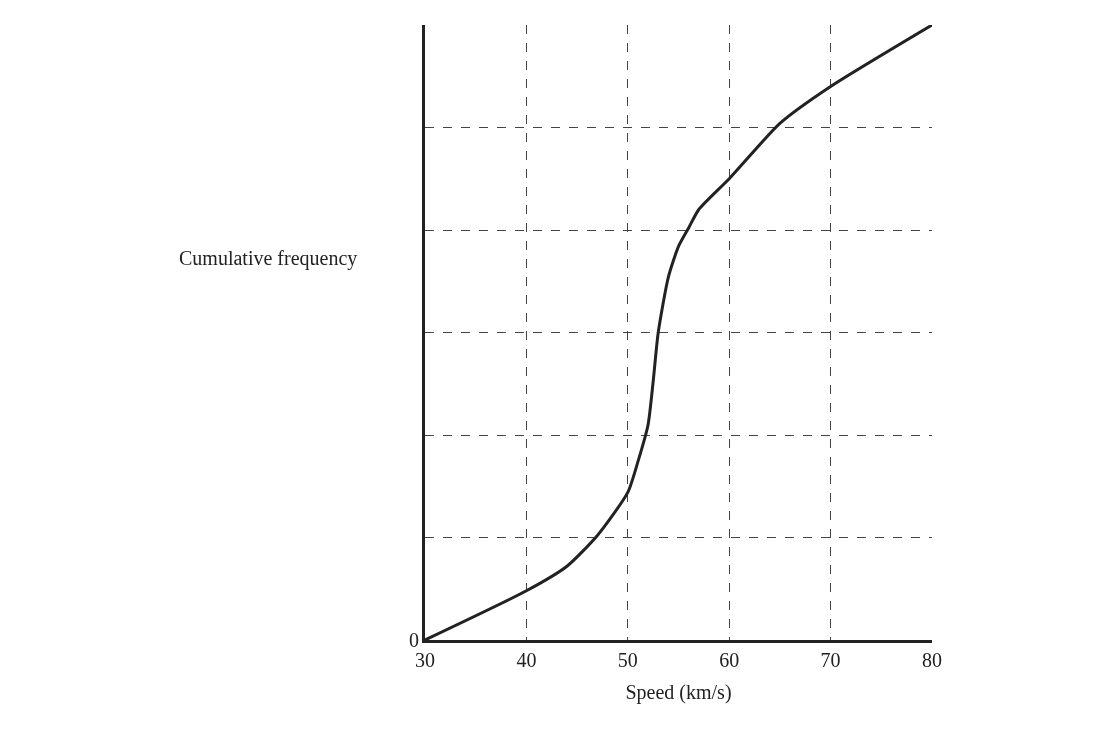 This screenshot has width=1093, height=730. What do you see at coordinates (678, 692) in the screenshot?
I see `x-axis-title: Speed (km/s)` at bounding box center [678, 692].